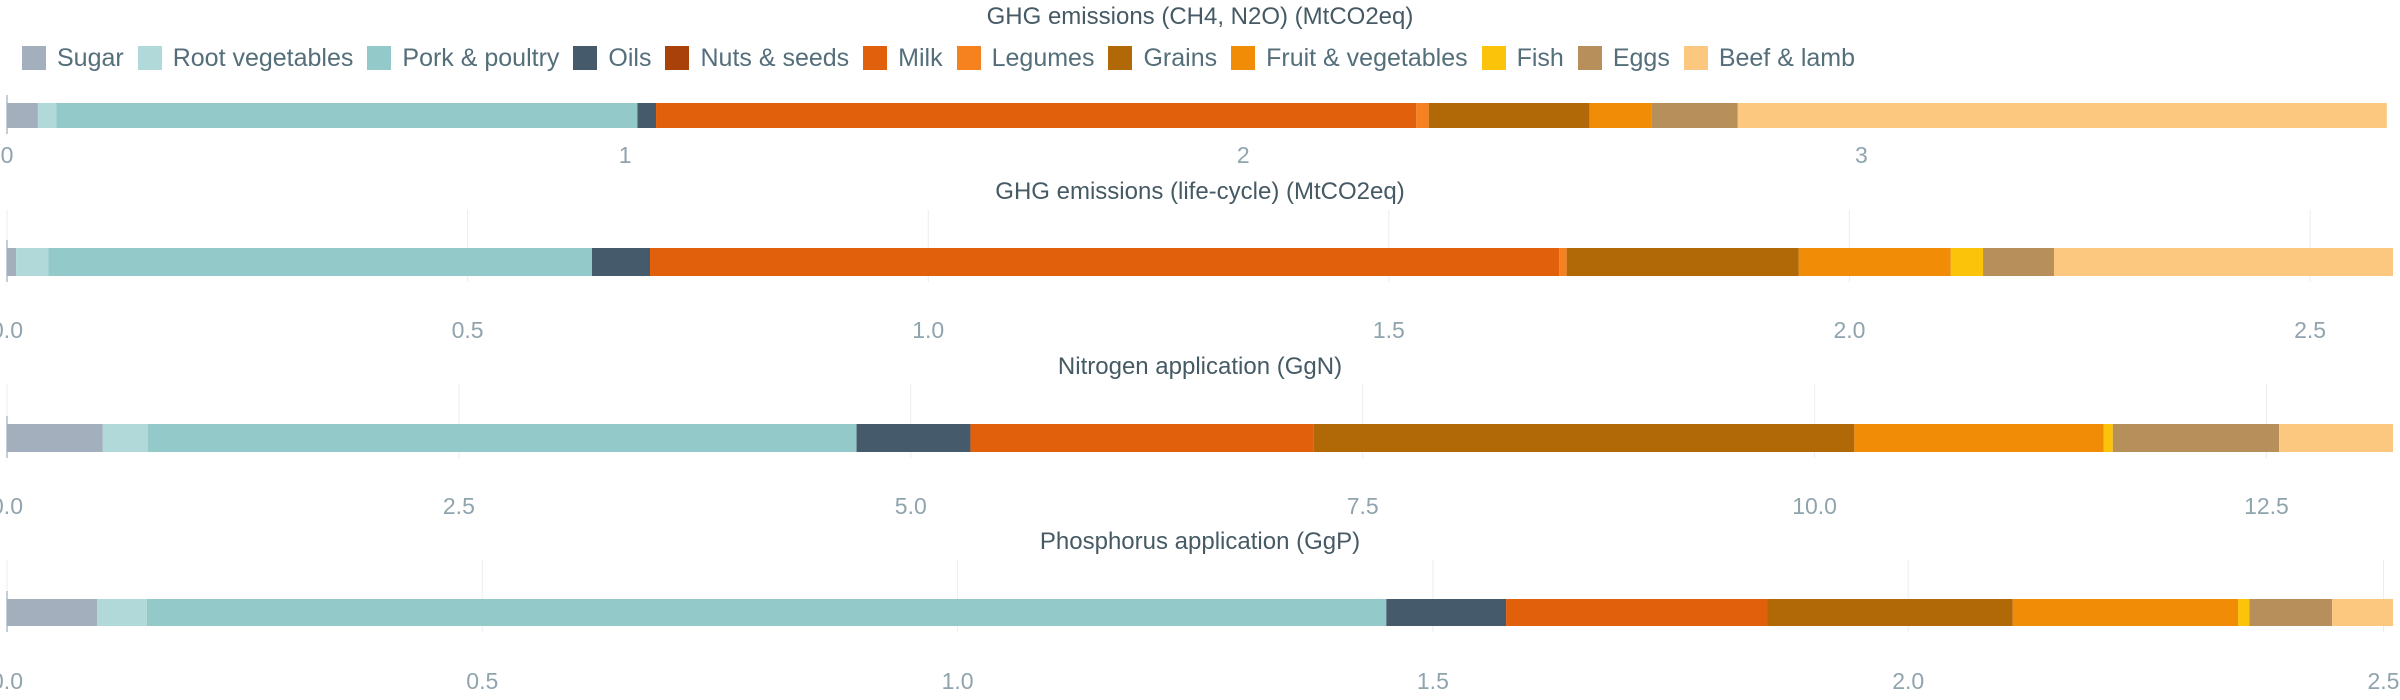 The height and width of the screenshot is (700, 2400). I want to click on legend-item: Root vegetables, so click(245, 58).